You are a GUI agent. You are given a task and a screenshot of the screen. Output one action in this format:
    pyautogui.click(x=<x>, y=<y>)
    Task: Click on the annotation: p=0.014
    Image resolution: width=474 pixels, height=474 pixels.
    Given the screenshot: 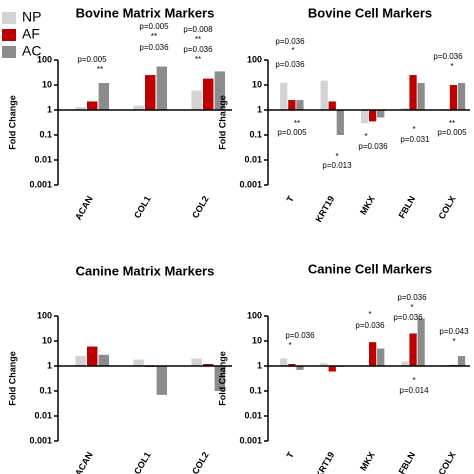 What is the action you would take?
    pyautogui.click(x=414, y=390)
    